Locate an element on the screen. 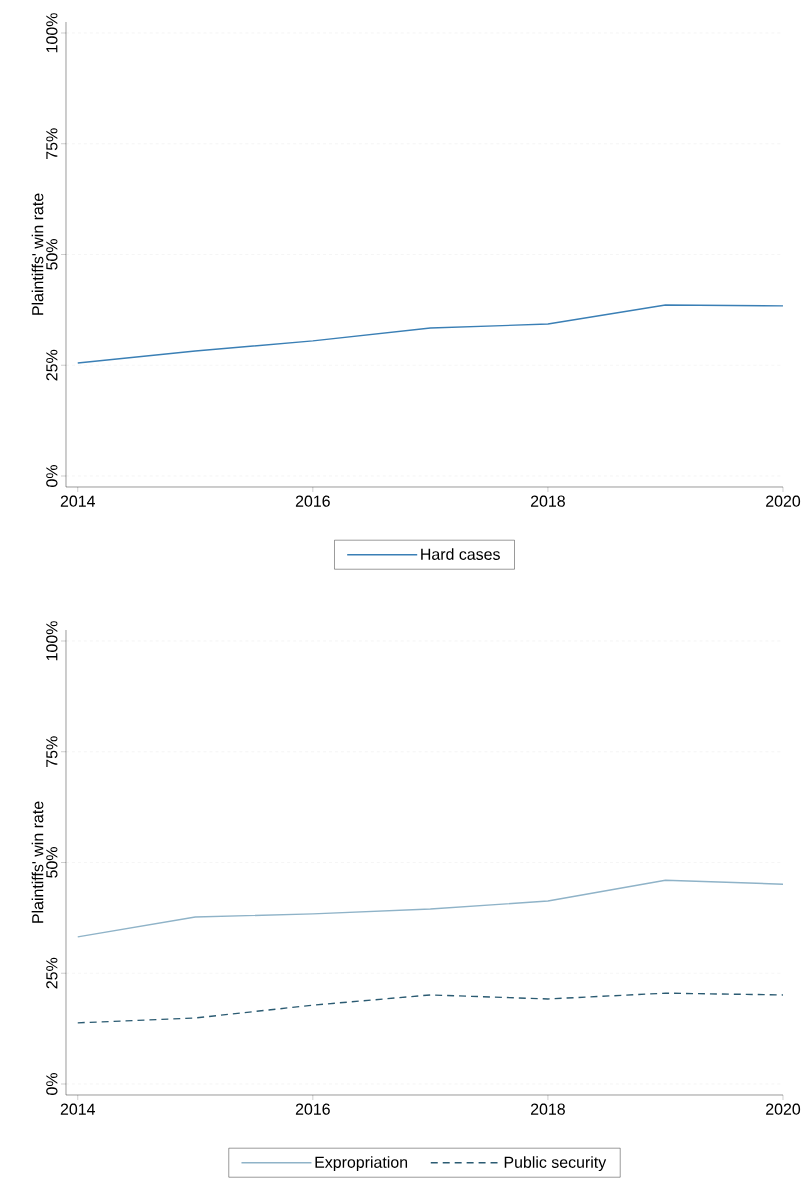 Image resolution: width=809 pixels, height=1184 pixels. legend-label: Expropriation is located at coordinates (361, 1164).